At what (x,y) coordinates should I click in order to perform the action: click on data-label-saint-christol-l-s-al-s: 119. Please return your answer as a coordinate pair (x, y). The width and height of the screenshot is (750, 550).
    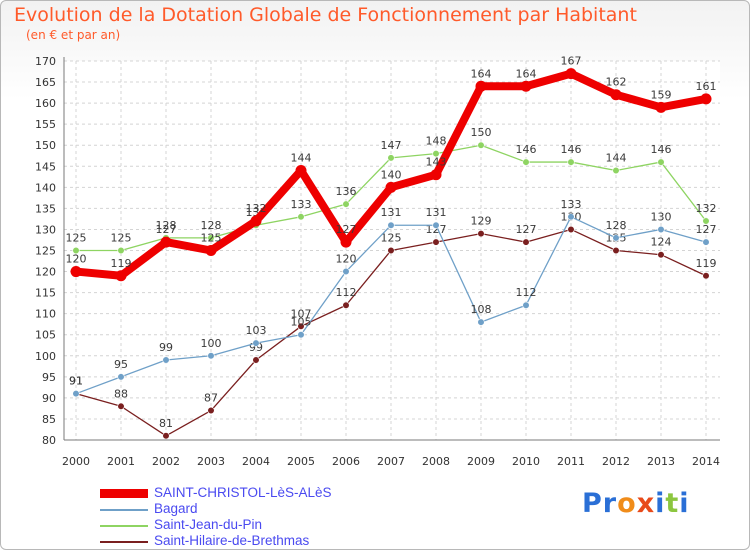
    Looking at the image, I should click on (121, 263).